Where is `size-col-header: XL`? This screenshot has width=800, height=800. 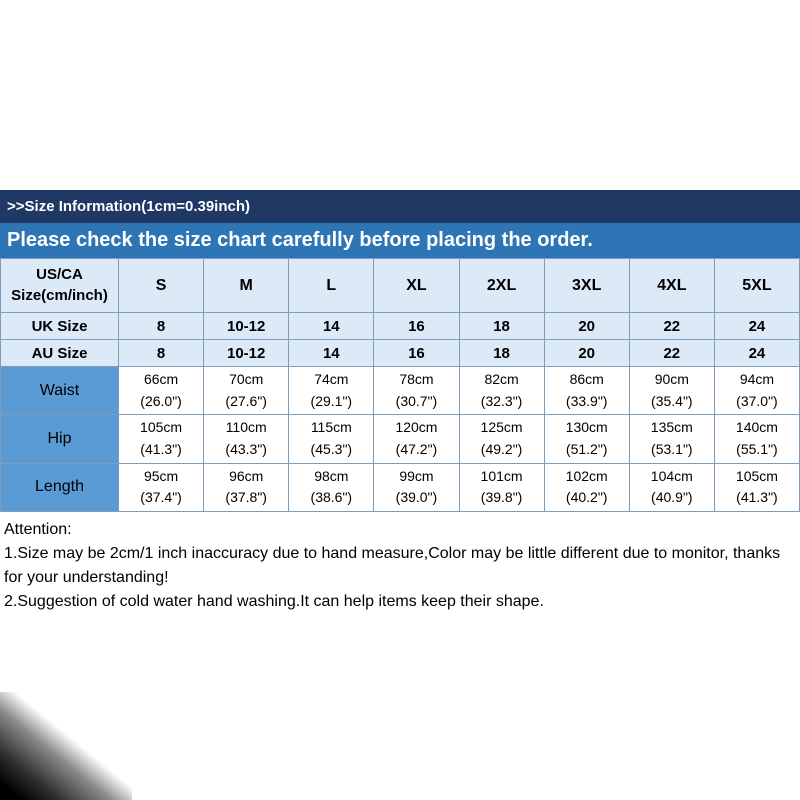 size-col-header: XL is located at coordinates (416, 285).